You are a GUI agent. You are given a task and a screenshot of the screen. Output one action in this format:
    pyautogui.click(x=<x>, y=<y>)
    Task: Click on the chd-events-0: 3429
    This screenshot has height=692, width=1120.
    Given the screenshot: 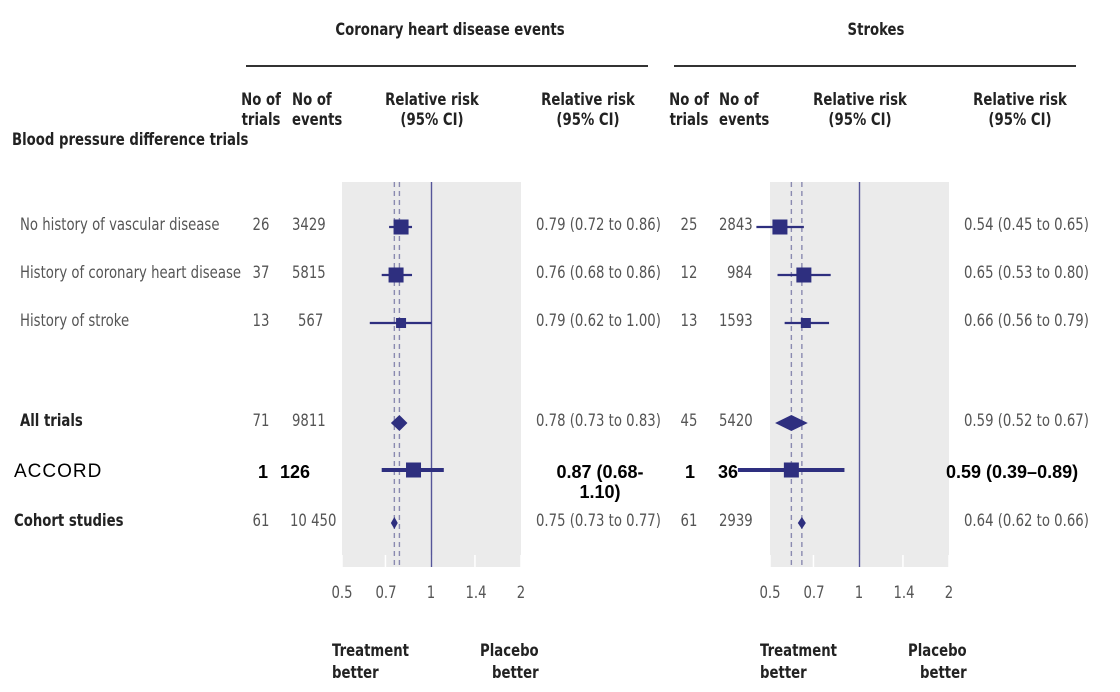 What is the action you would take?
    pyautogui.click(x=309, y=225)
    